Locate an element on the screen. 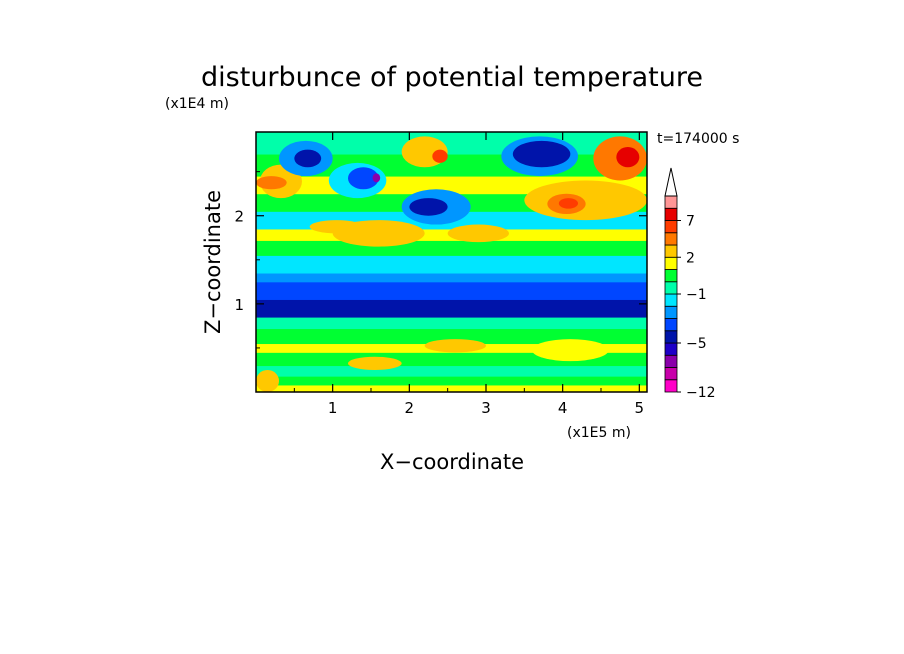  y-unit-label: (x1E4 m) is located at coordinates (197, 104).